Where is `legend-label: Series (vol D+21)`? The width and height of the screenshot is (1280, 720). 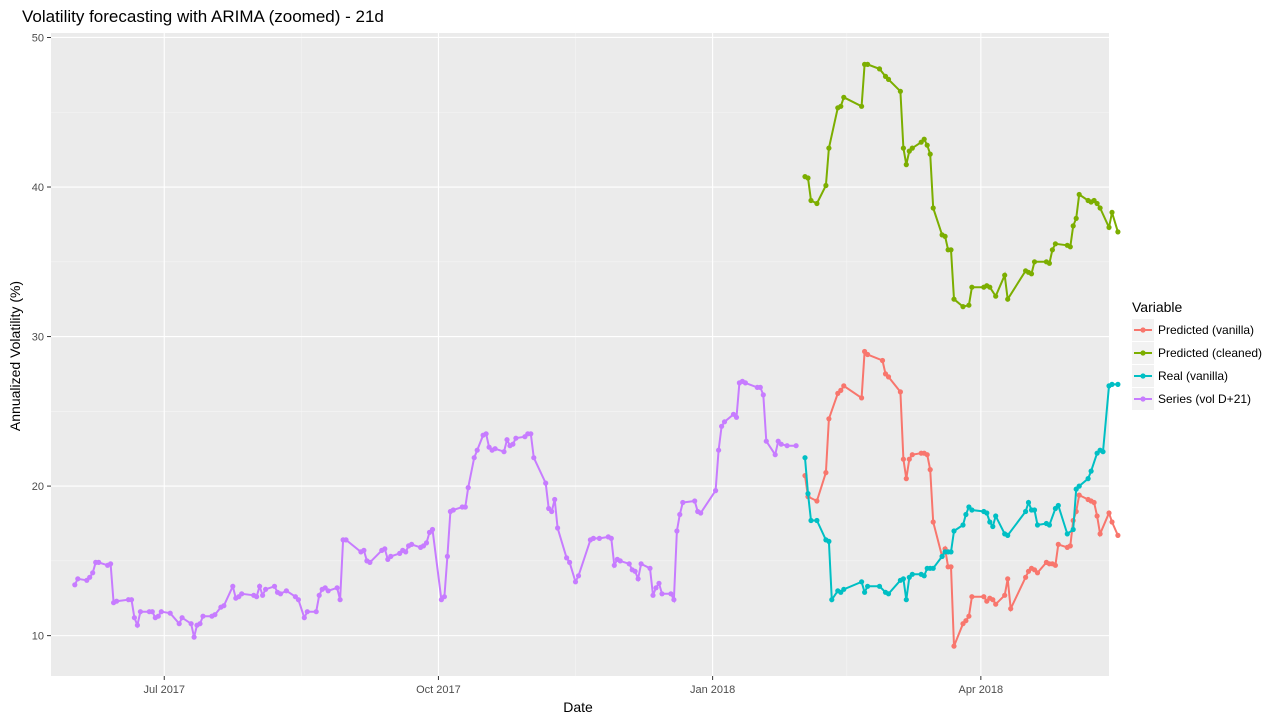 legend-label: Series (vol D+21) is located at coordinates (1204, 399).